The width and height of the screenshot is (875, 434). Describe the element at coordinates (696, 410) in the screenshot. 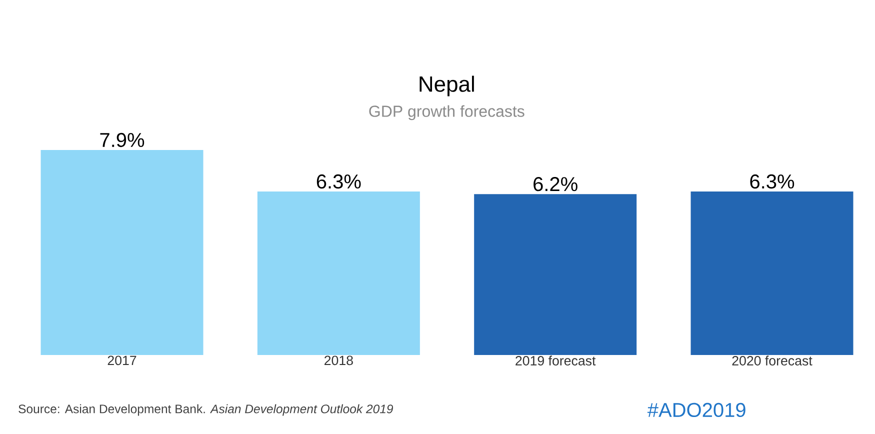

I see `text: #ADO2019` at that location.